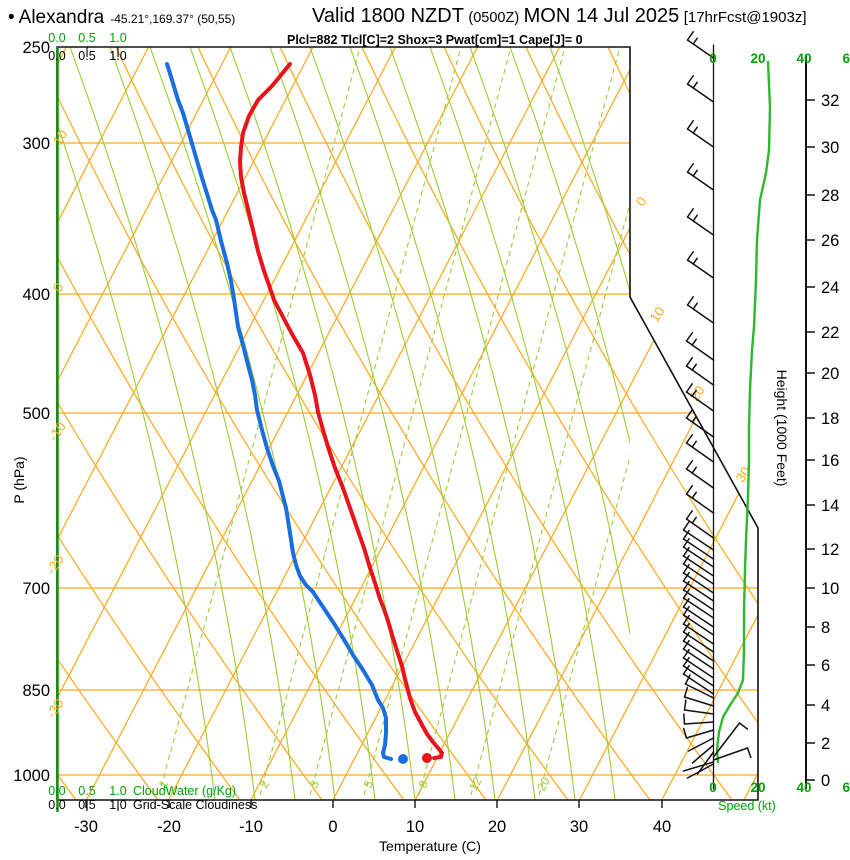 The image size is (850, 860). I want to click on pressure-tick-label: 250, so click(36, 48).